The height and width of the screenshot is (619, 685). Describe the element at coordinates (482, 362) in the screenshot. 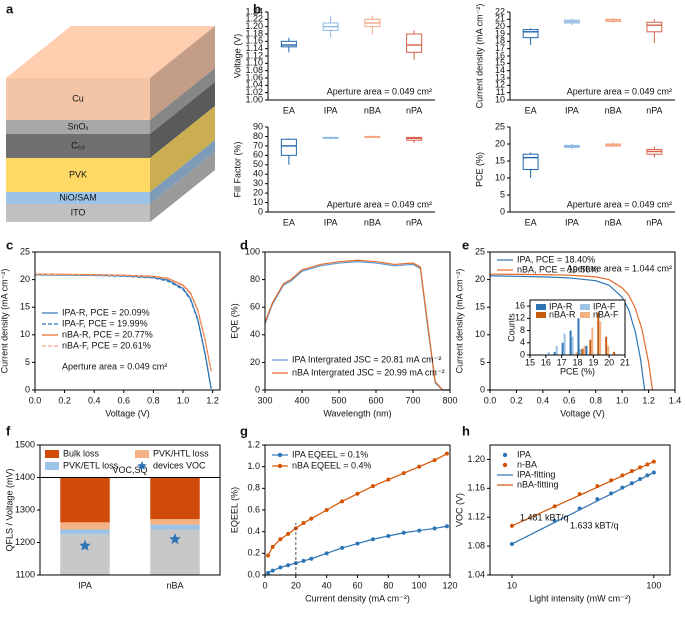

I see `y-tick-label: 5` at that location.